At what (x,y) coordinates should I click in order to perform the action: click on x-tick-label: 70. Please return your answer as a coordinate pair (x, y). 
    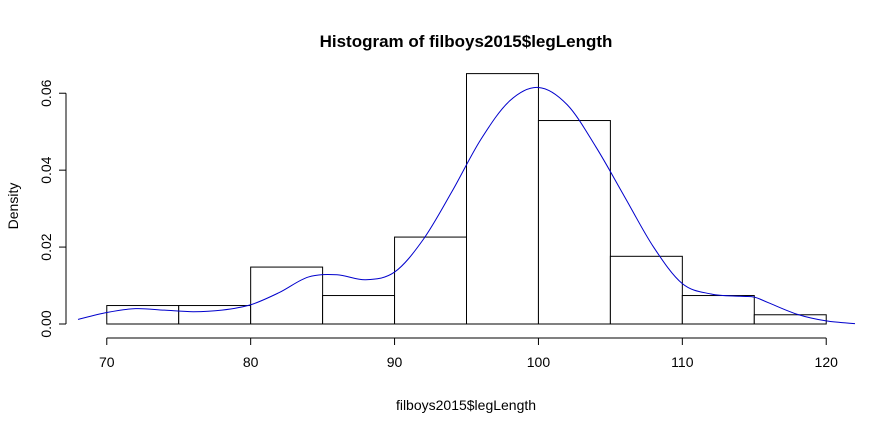
    Looking at the image, I should click on (107, 362).